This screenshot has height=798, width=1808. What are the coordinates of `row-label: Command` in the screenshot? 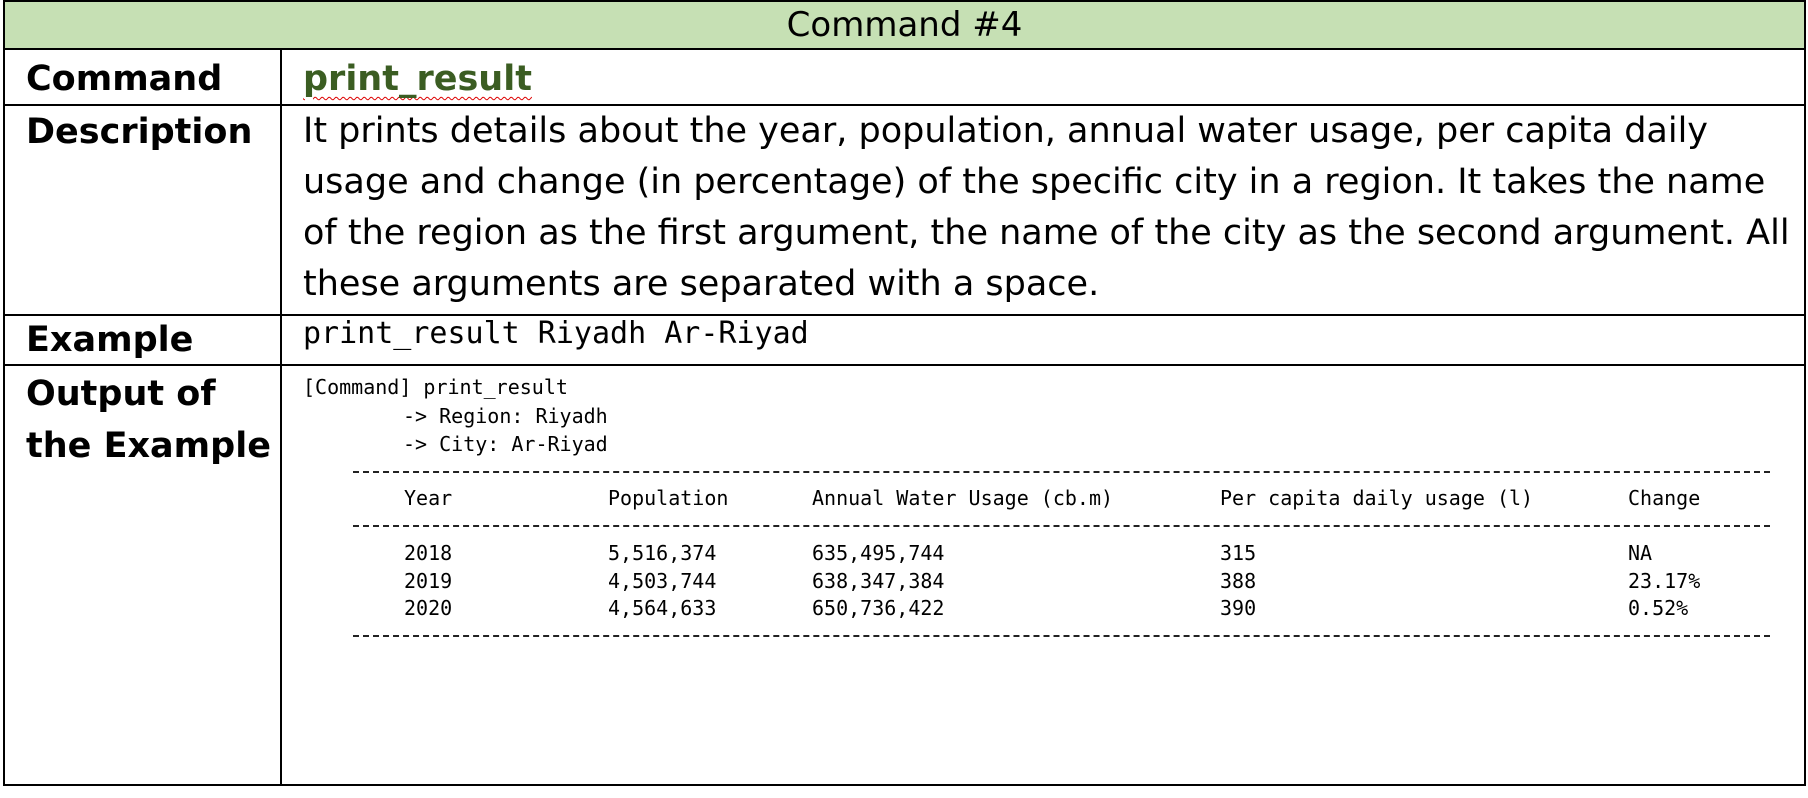 It's located at (124, 79).